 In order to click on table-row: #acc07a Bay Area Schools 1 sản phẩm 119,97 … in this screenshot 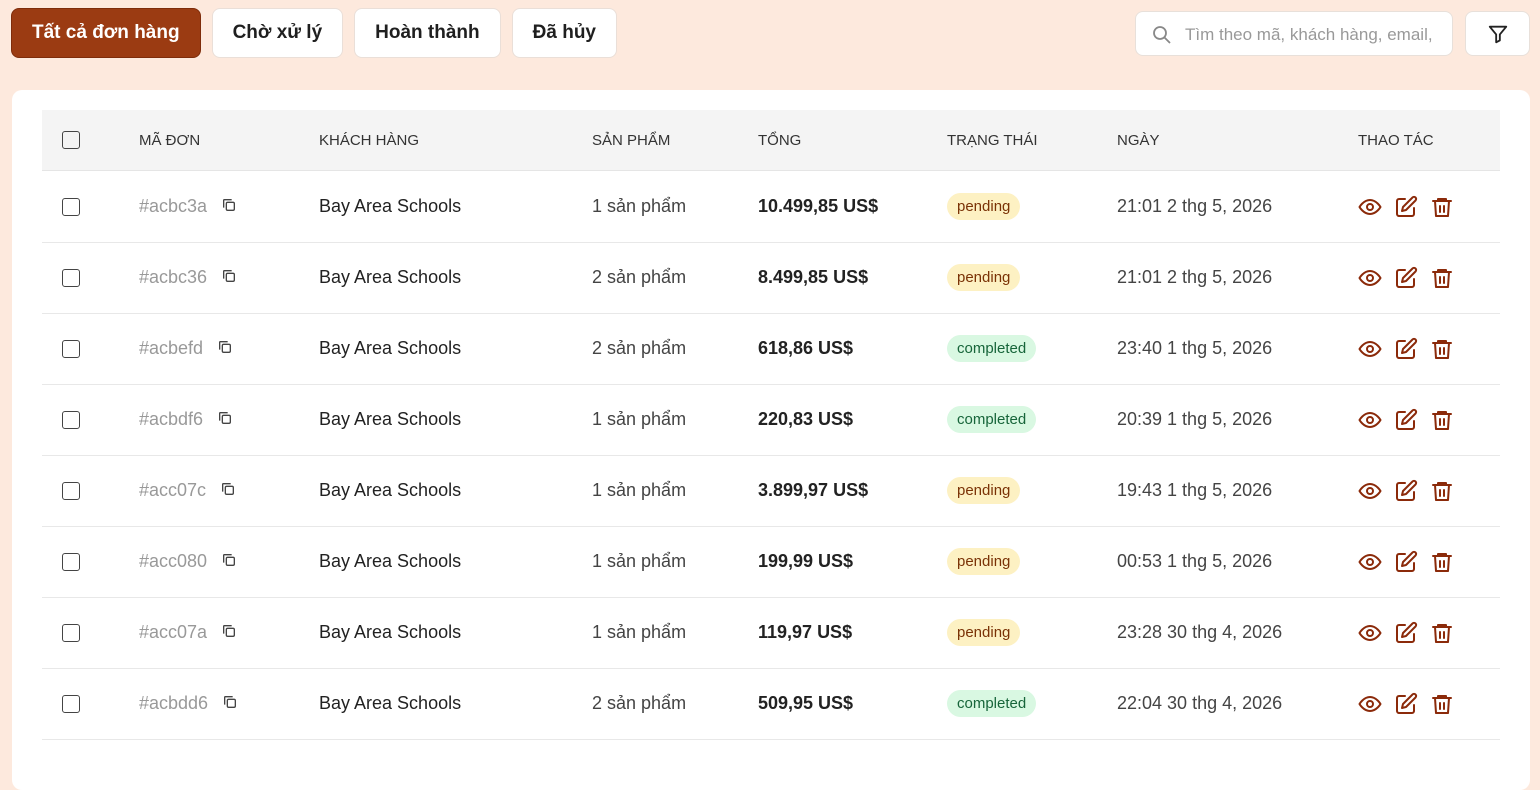, I will do `click(771, 633)`.